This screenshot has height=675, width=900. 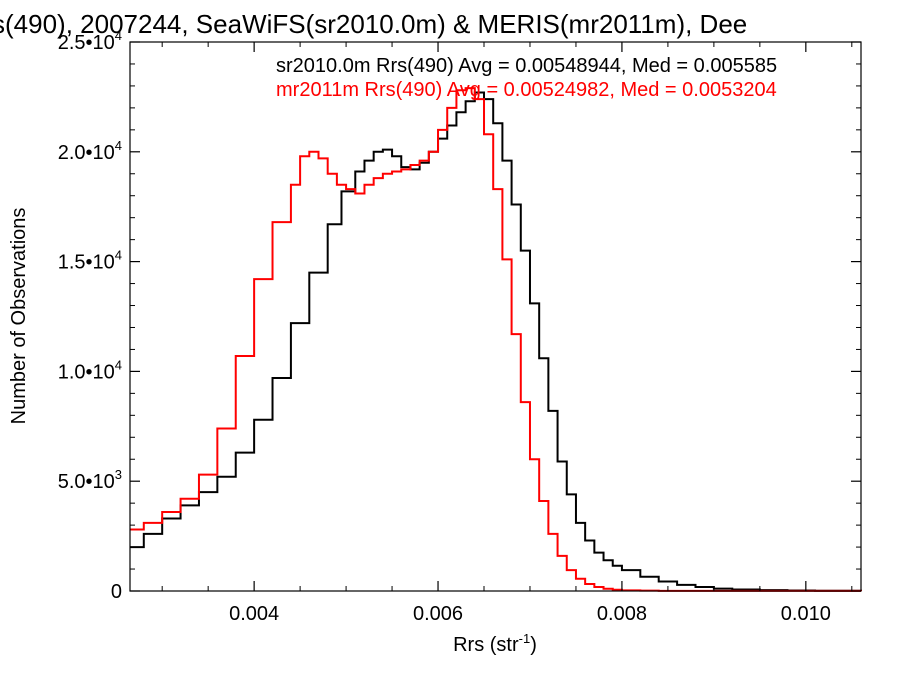 I want to click on y-tick-label: 1.0•104, so click(x=90, y=370).